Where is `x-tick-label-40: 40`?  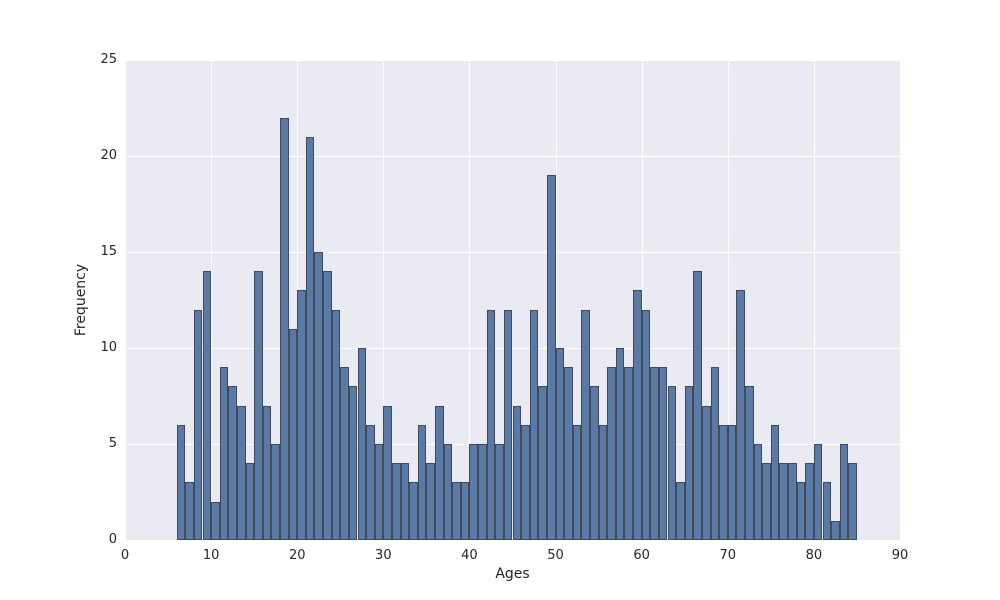 x-tick-label-40: 40 is located at coordinates (469, 555).